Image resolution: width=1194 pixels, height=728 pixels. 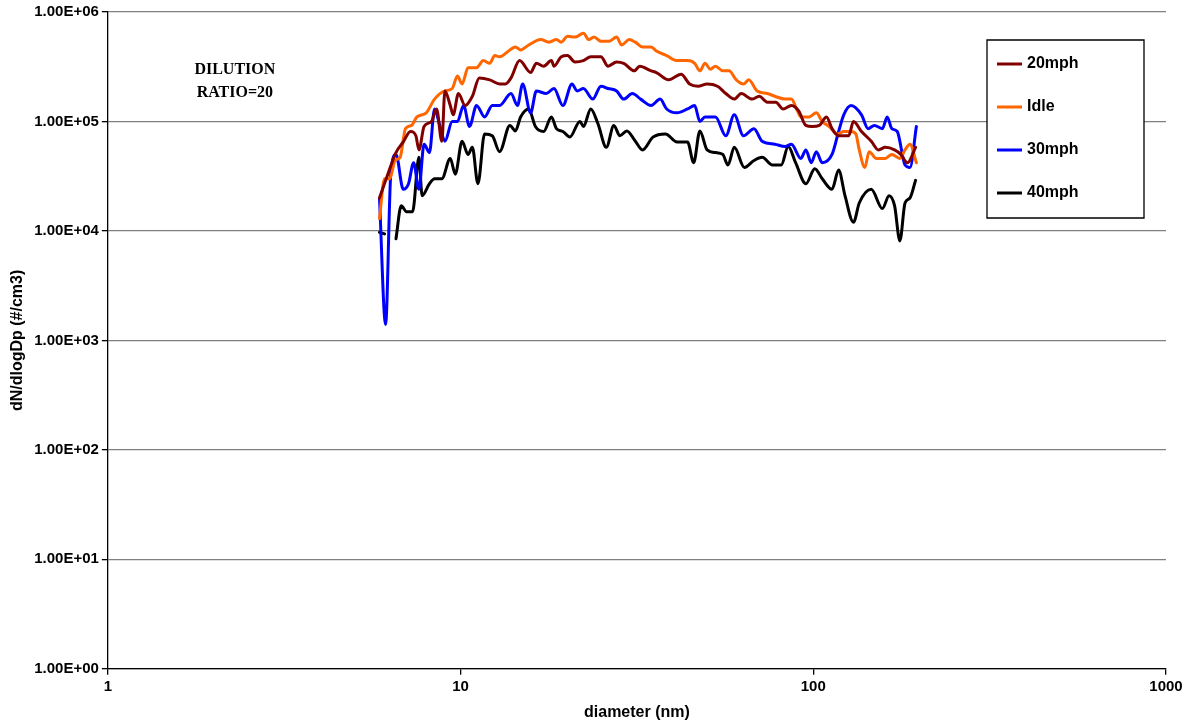 I want to click on legend-label: 20mph, so click(x=1053, y=63).